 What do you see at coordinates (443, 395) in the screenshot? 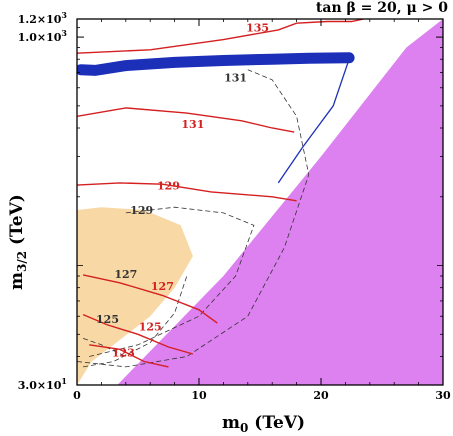
I see `x-tick-label: 30` at bounding box center [443, 395].